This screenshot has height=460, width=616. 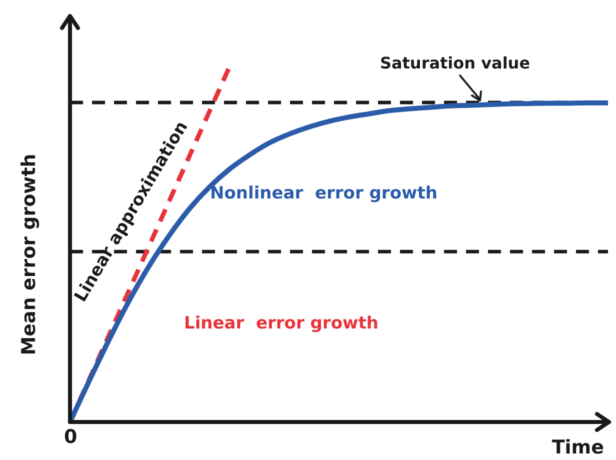 I want to click on y-axis-title: Mean error growth, so click(x=29, y=255).